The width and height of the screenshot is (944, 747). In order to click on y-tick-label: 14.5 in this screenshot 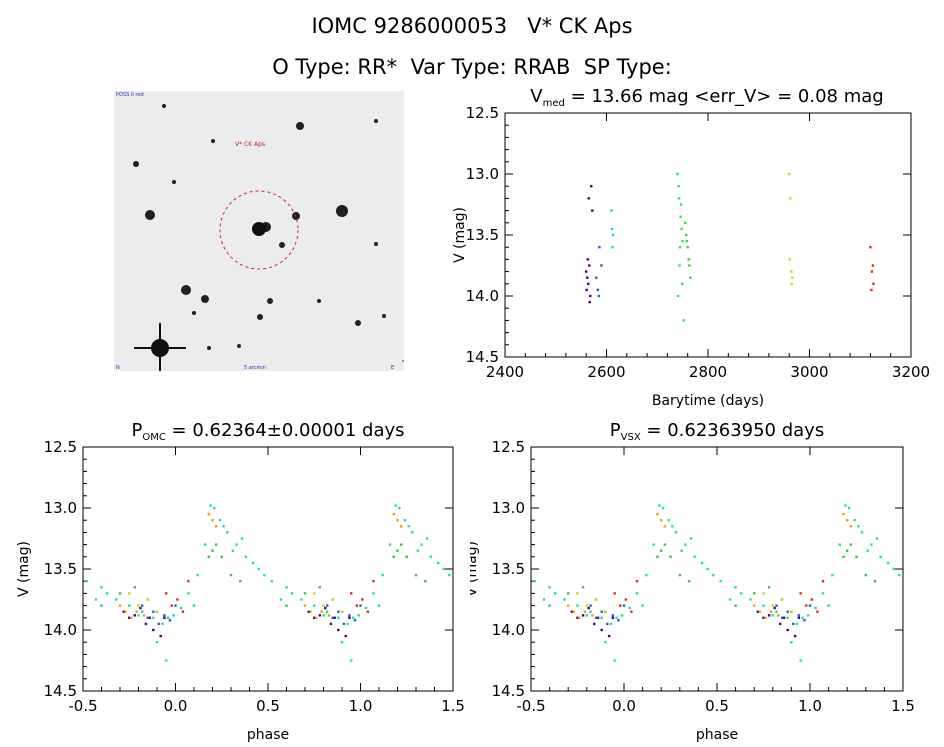, I will do `click(482, 357)`.